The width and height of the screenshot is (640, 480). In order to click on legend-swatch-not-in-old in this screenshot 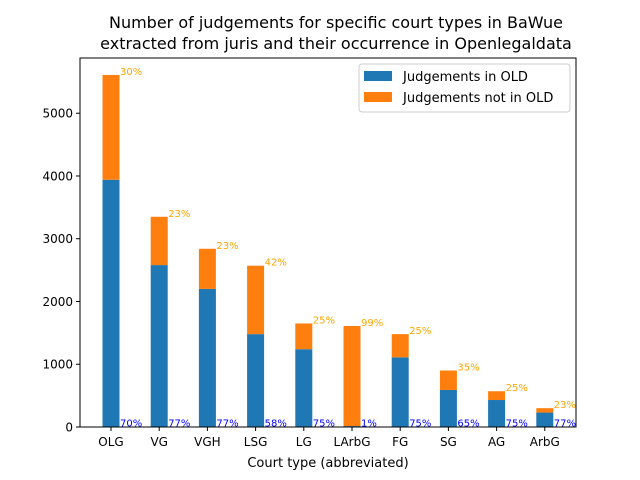, I will do `click(378, 97)`.